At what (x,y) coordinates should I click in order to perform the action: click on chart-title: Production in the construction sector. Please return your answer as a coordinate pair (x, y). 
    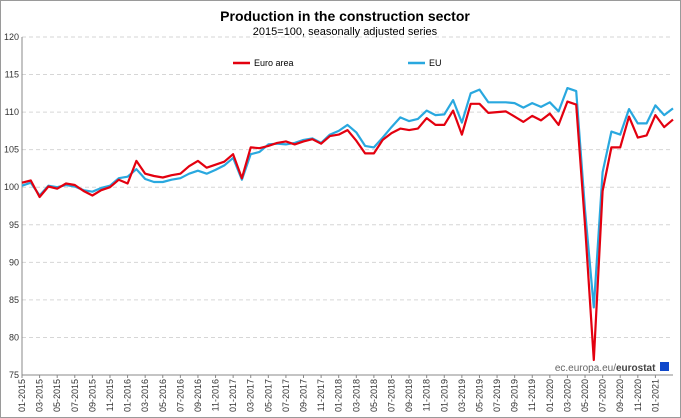
    Looking at the image, I should click on (345, 16).